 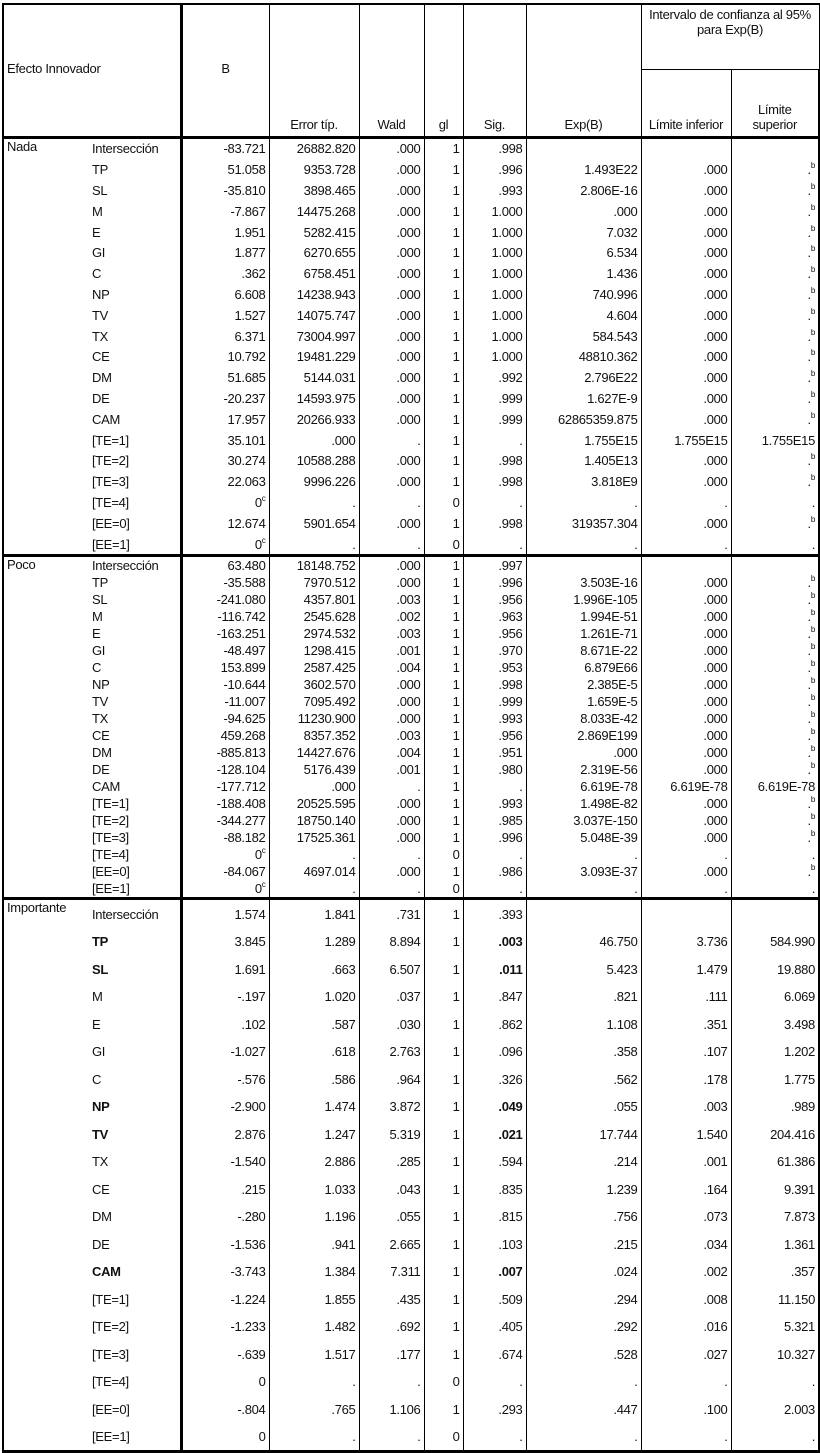 What do you see at coordinates (411, 1161) in the screenshot?
I see `table-row: TX -1.540 2.886 .285 1 .594 .214 .001 61.386` at bounding box center [411, 1161].